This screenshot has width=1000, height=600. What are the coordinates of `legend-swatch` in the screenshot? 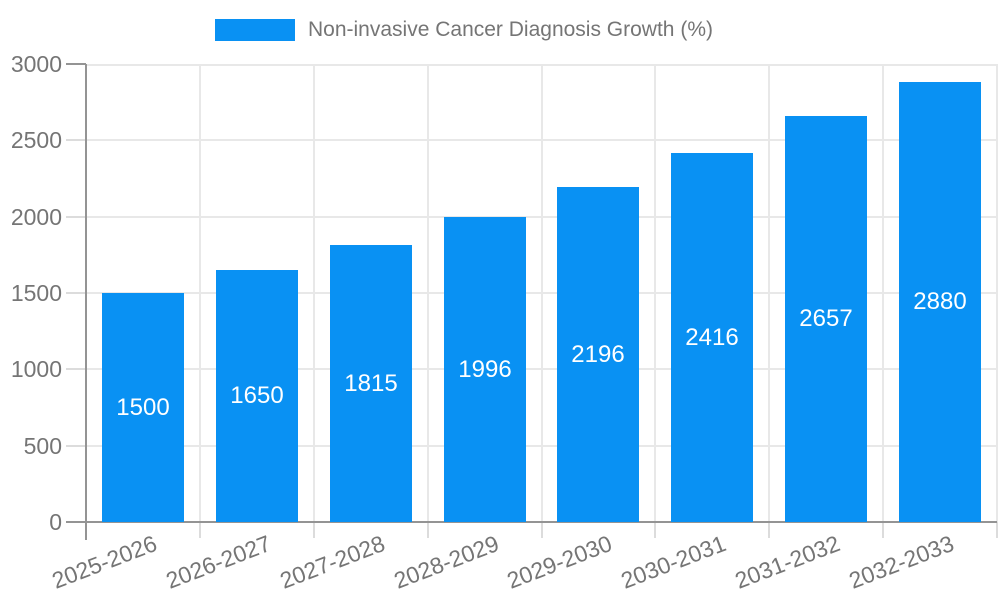 It's located at (255, 30).